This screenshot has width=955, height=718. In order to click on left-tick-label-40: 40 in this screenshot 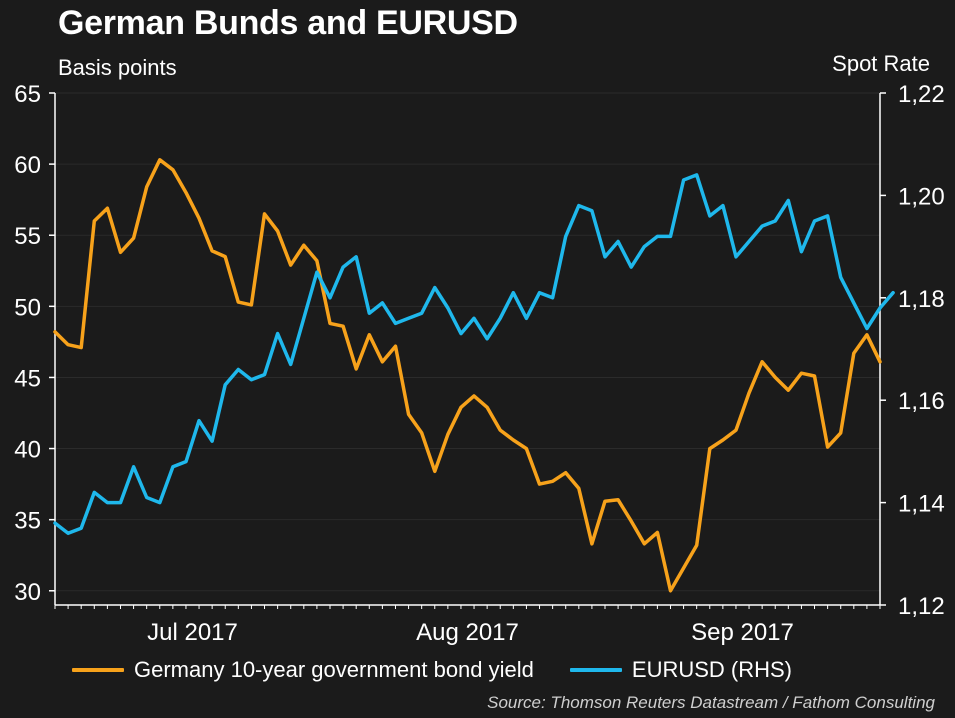, I will do `click(27, 450)`.